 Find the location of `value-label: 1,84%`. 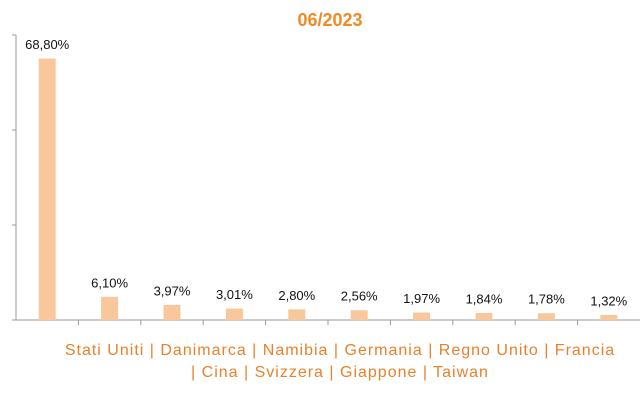

value-label: 1,84% is located at coordinates (484, 298).